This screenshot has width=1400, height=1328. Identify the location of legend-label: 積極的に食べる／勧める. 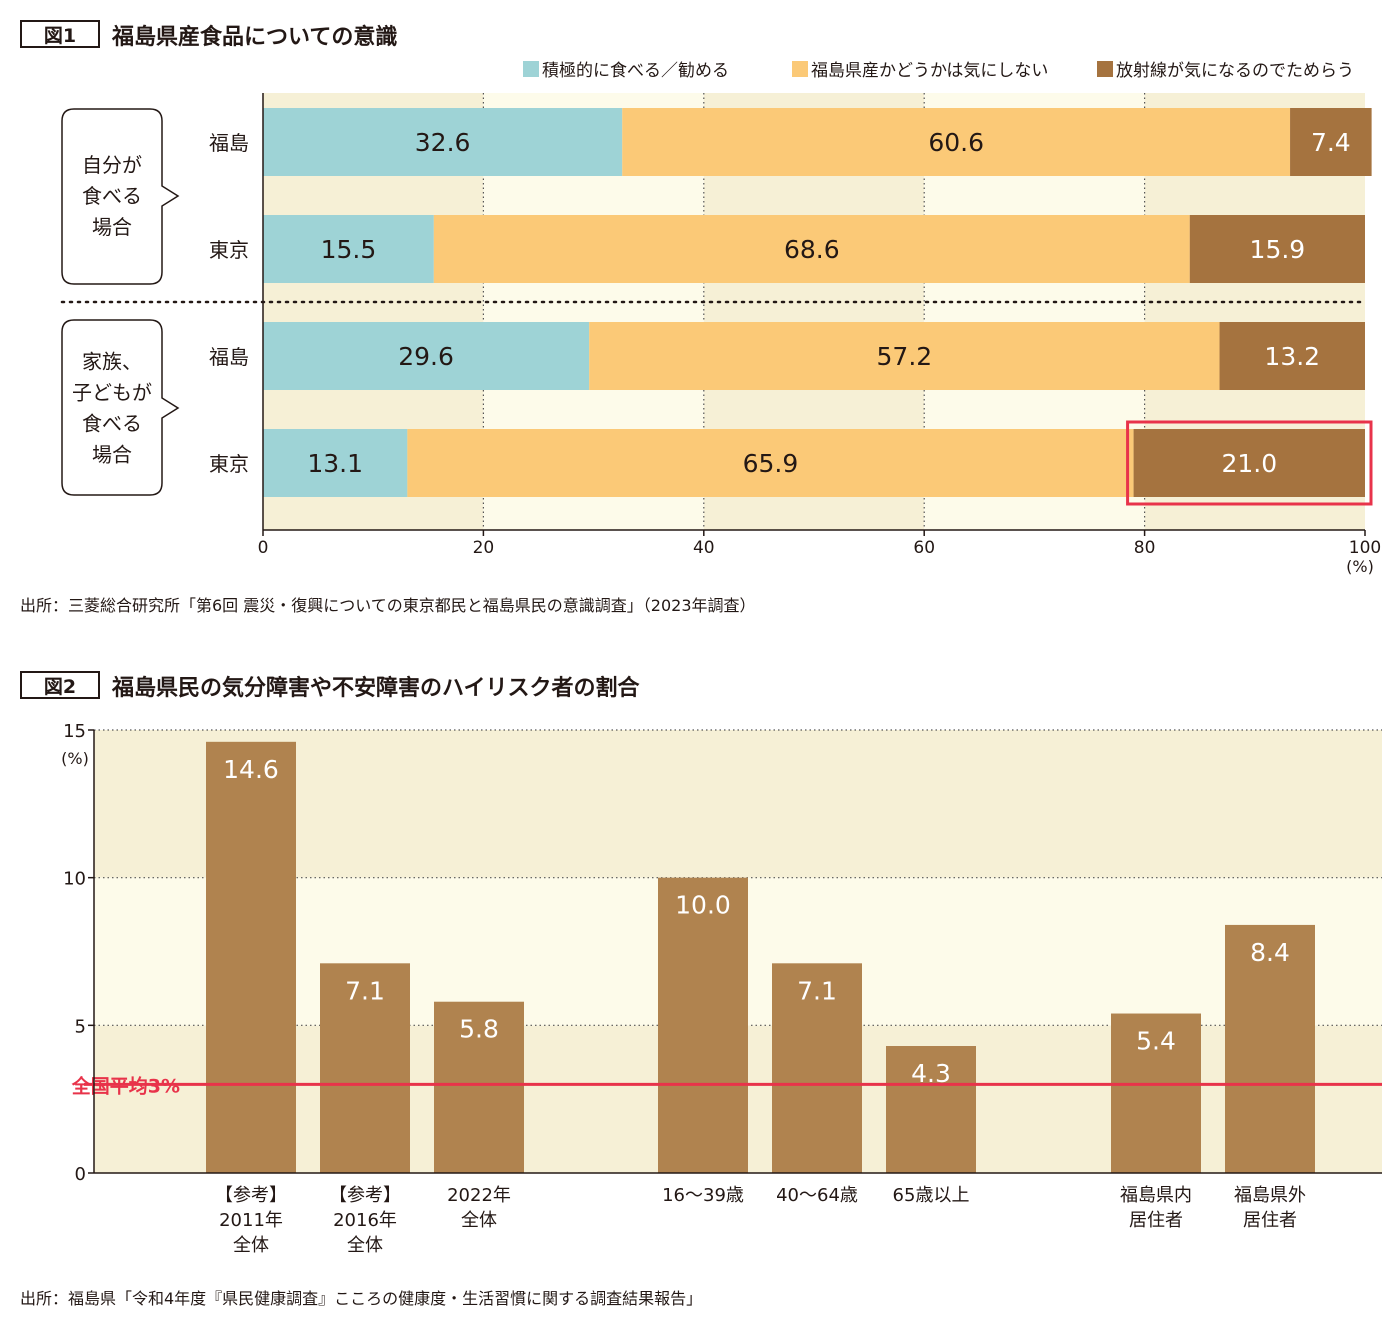
(635, 71).